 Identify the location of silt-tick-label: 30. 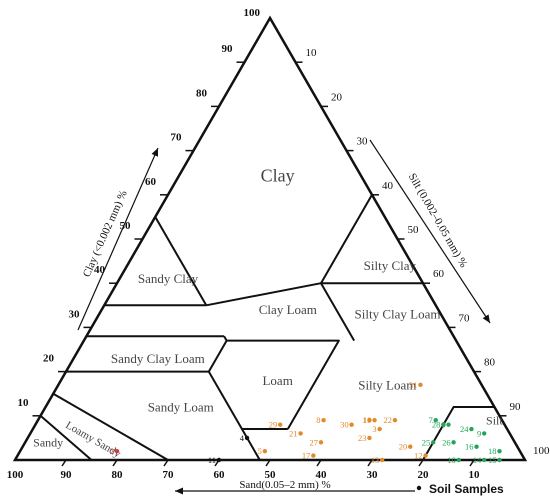
(363, 142).